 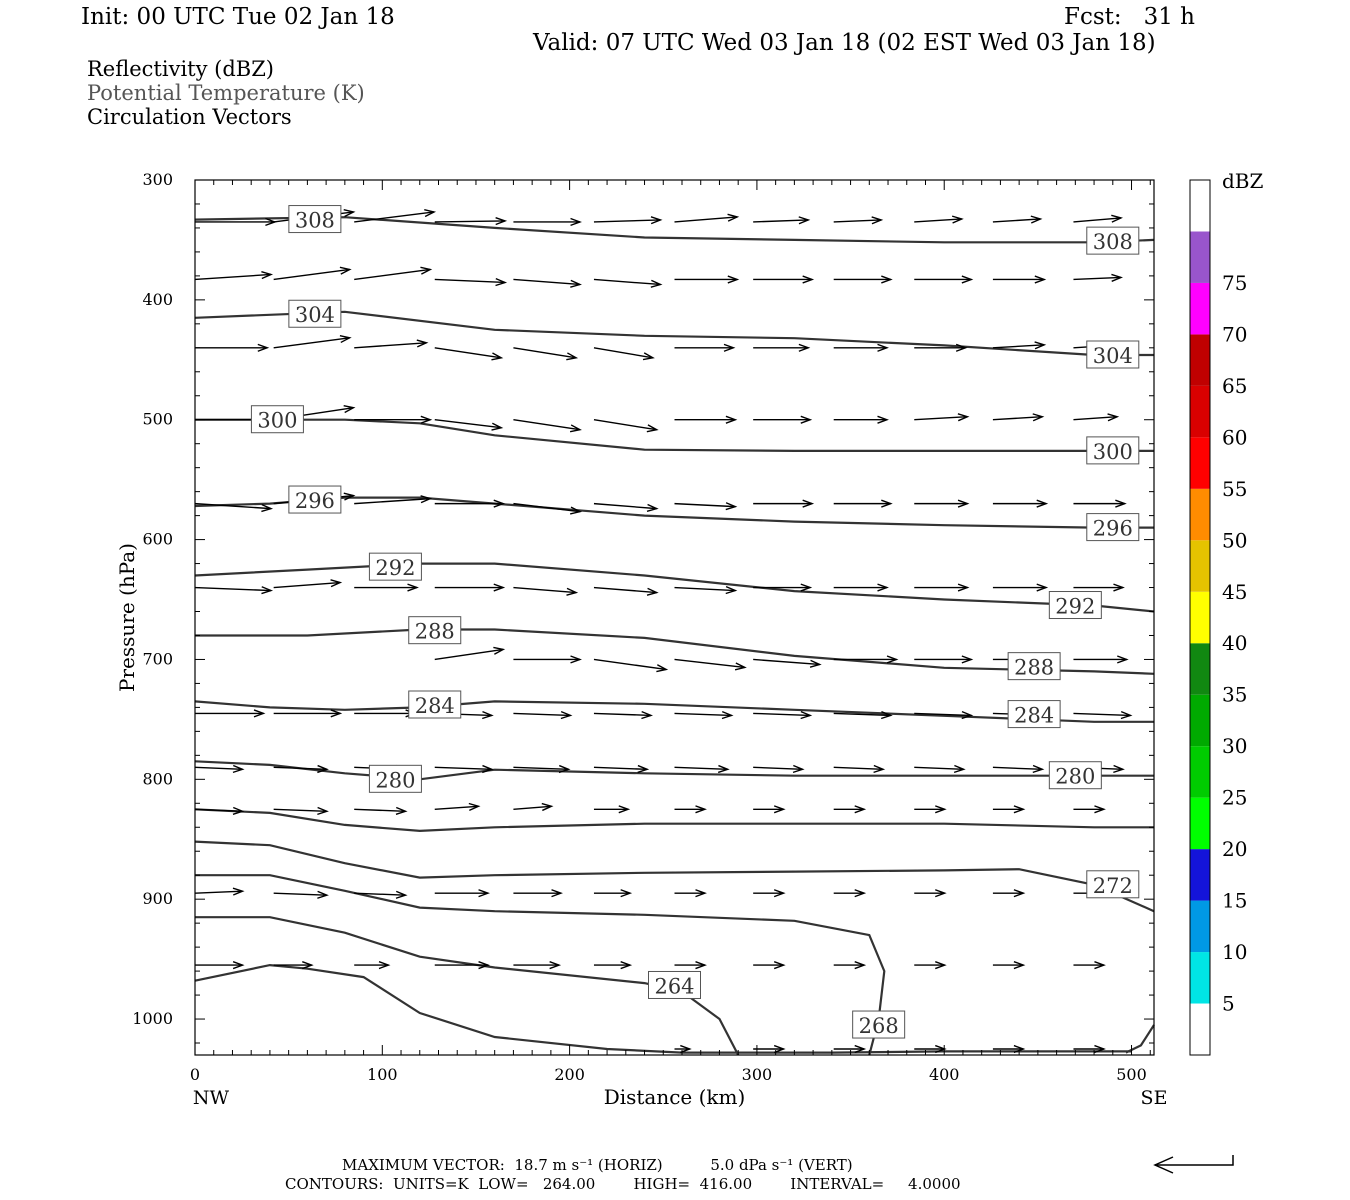 I want to click on y-tick-label: 600, so click(x=157, y=539).